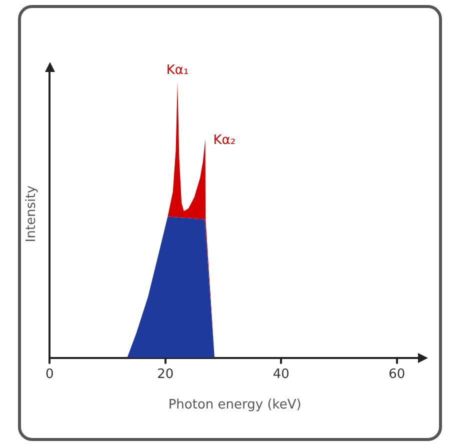 The image size is (450, 447). I want to click on annotation: Kα₁, so click(177, 70).